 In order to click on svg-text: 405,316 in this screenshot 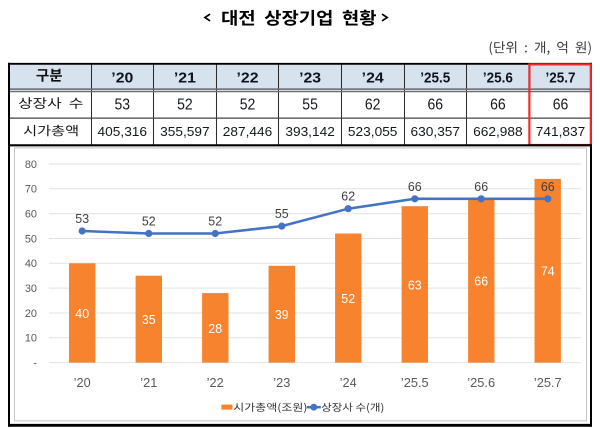, I will do `click(123, 131)`.